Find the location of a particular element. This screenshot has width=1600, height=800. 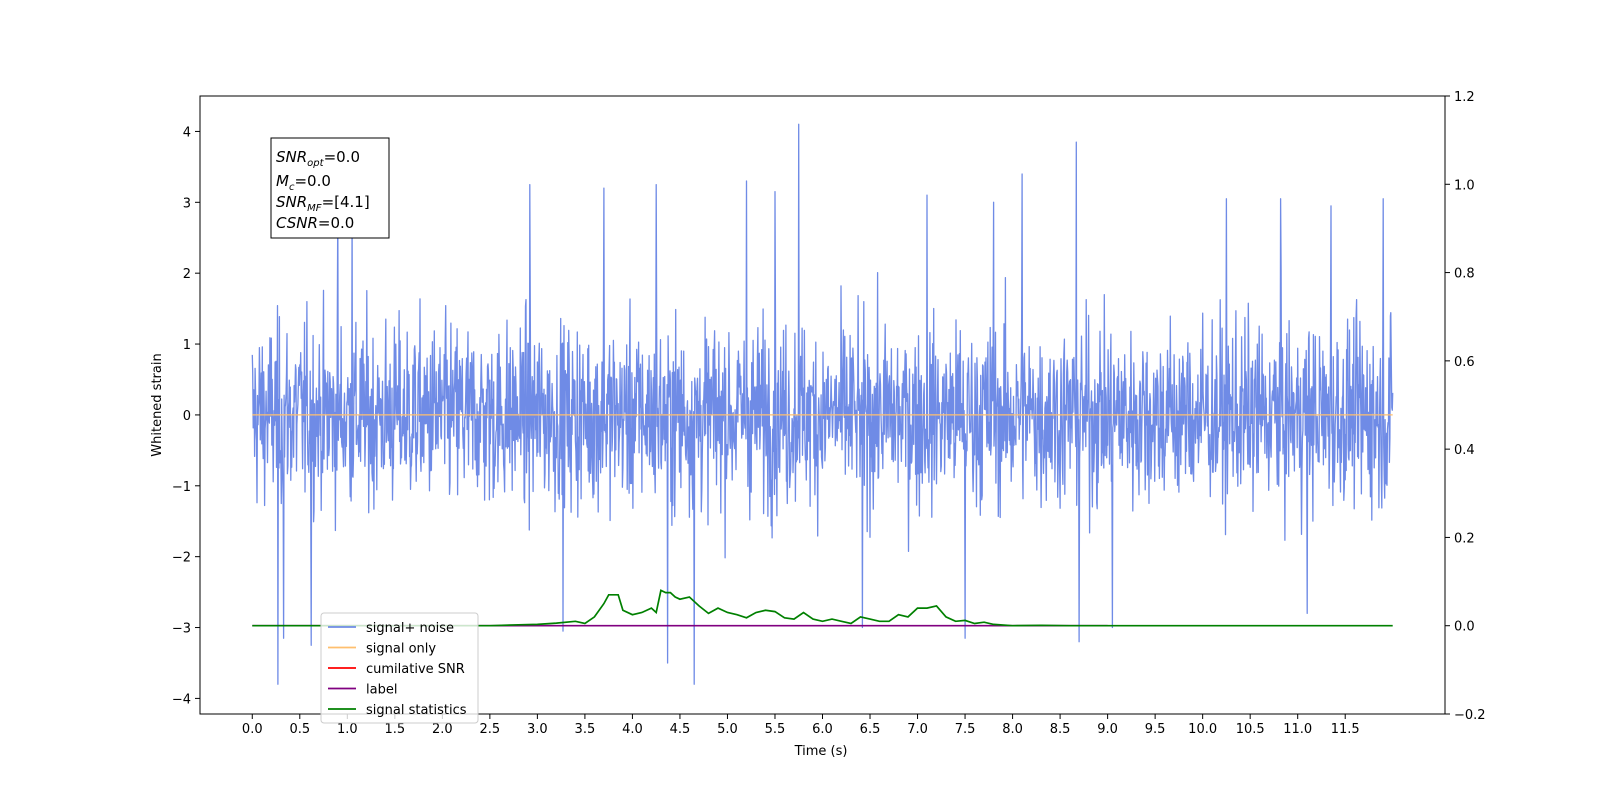

x-tick-label: 4.0 is located at coordinates (632, 729).